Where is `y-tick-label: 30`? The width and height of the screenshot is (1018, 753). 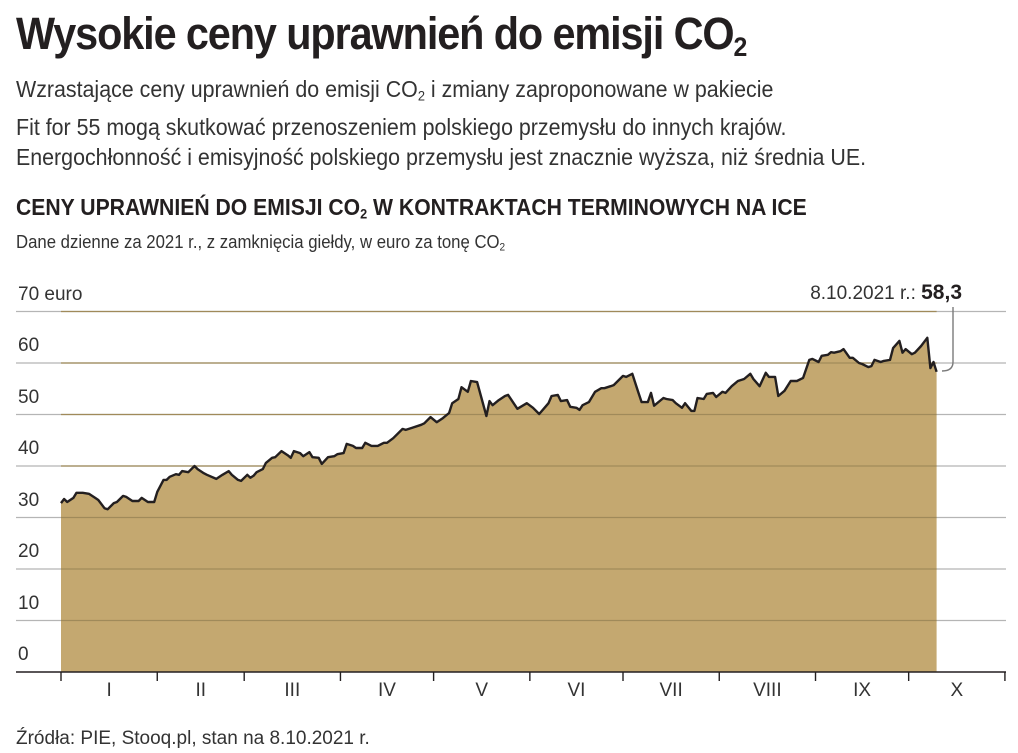
y-tick-label: 30 is located at coordinates (29, 500).